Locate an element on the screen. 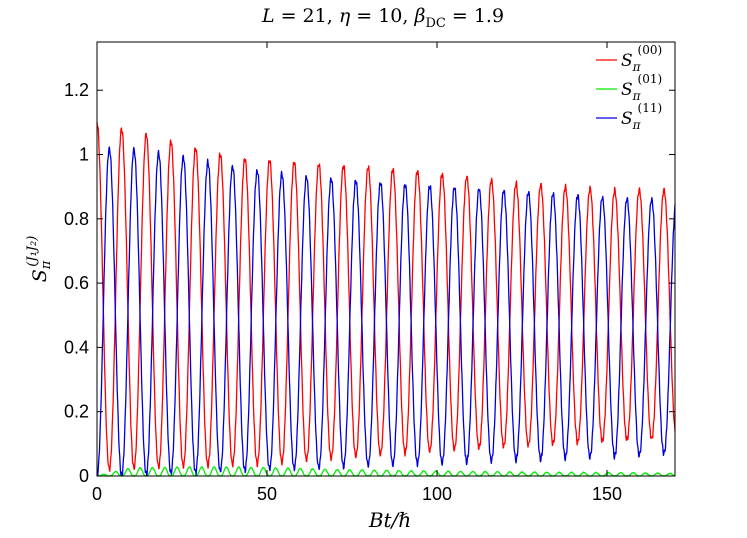 This screenshot has height=538, width=747. y-axis-label-base: S is located at coordinates (40, 275).